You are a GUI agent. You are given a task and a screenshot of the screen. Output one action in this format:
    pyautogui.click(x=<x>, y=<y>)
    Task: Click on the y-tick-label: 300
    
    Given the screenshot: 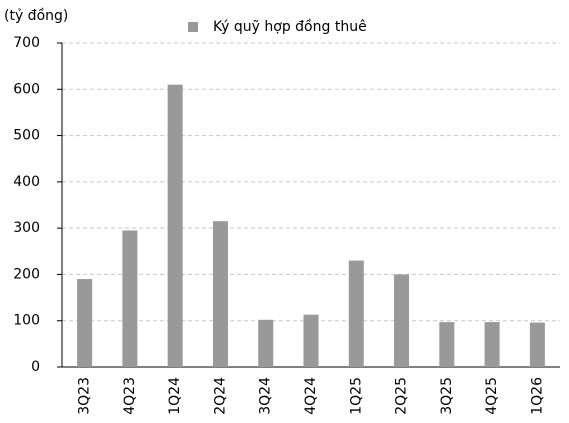 What is the action you would take?
    pyautogui.click(x=26, y=228)
    